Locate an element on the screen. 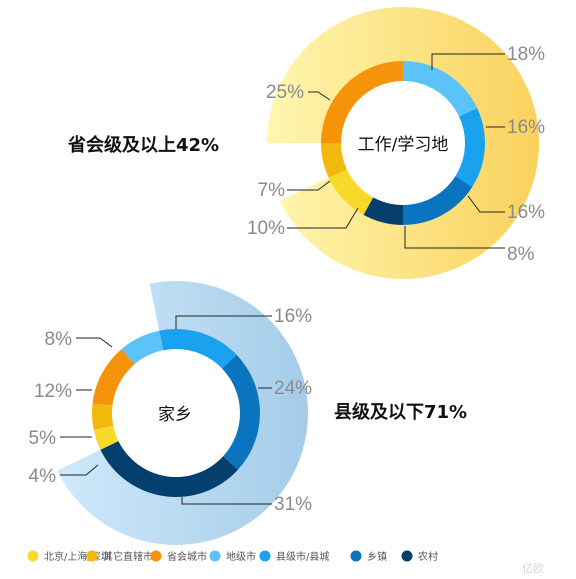 The height and width of the screenshot is (579, 576). legend-label-4: 地级市 is located at coordinates (241, 556).